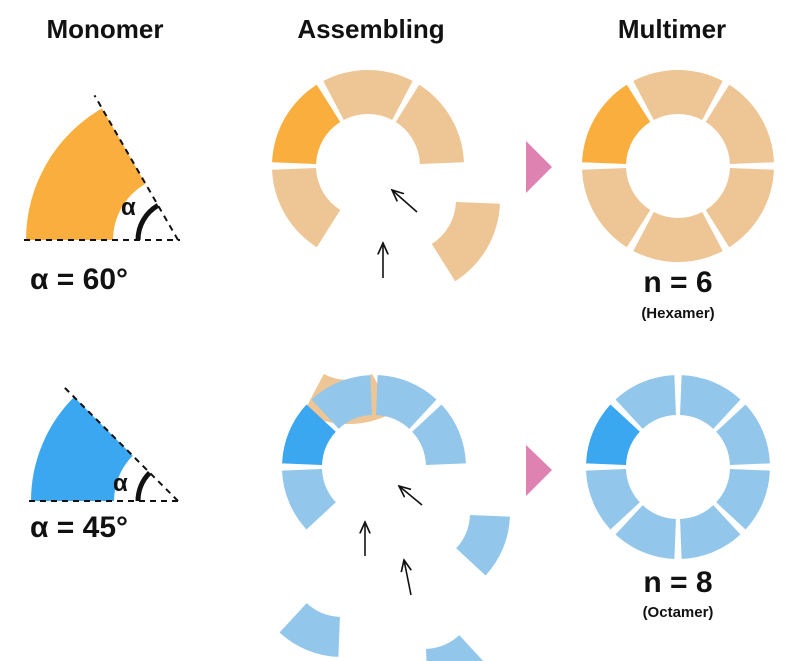  What do you see at coordinates (678, 467) in the screenshot?
I see `octamer-multimer-ring` at bounding box center [678, 467].